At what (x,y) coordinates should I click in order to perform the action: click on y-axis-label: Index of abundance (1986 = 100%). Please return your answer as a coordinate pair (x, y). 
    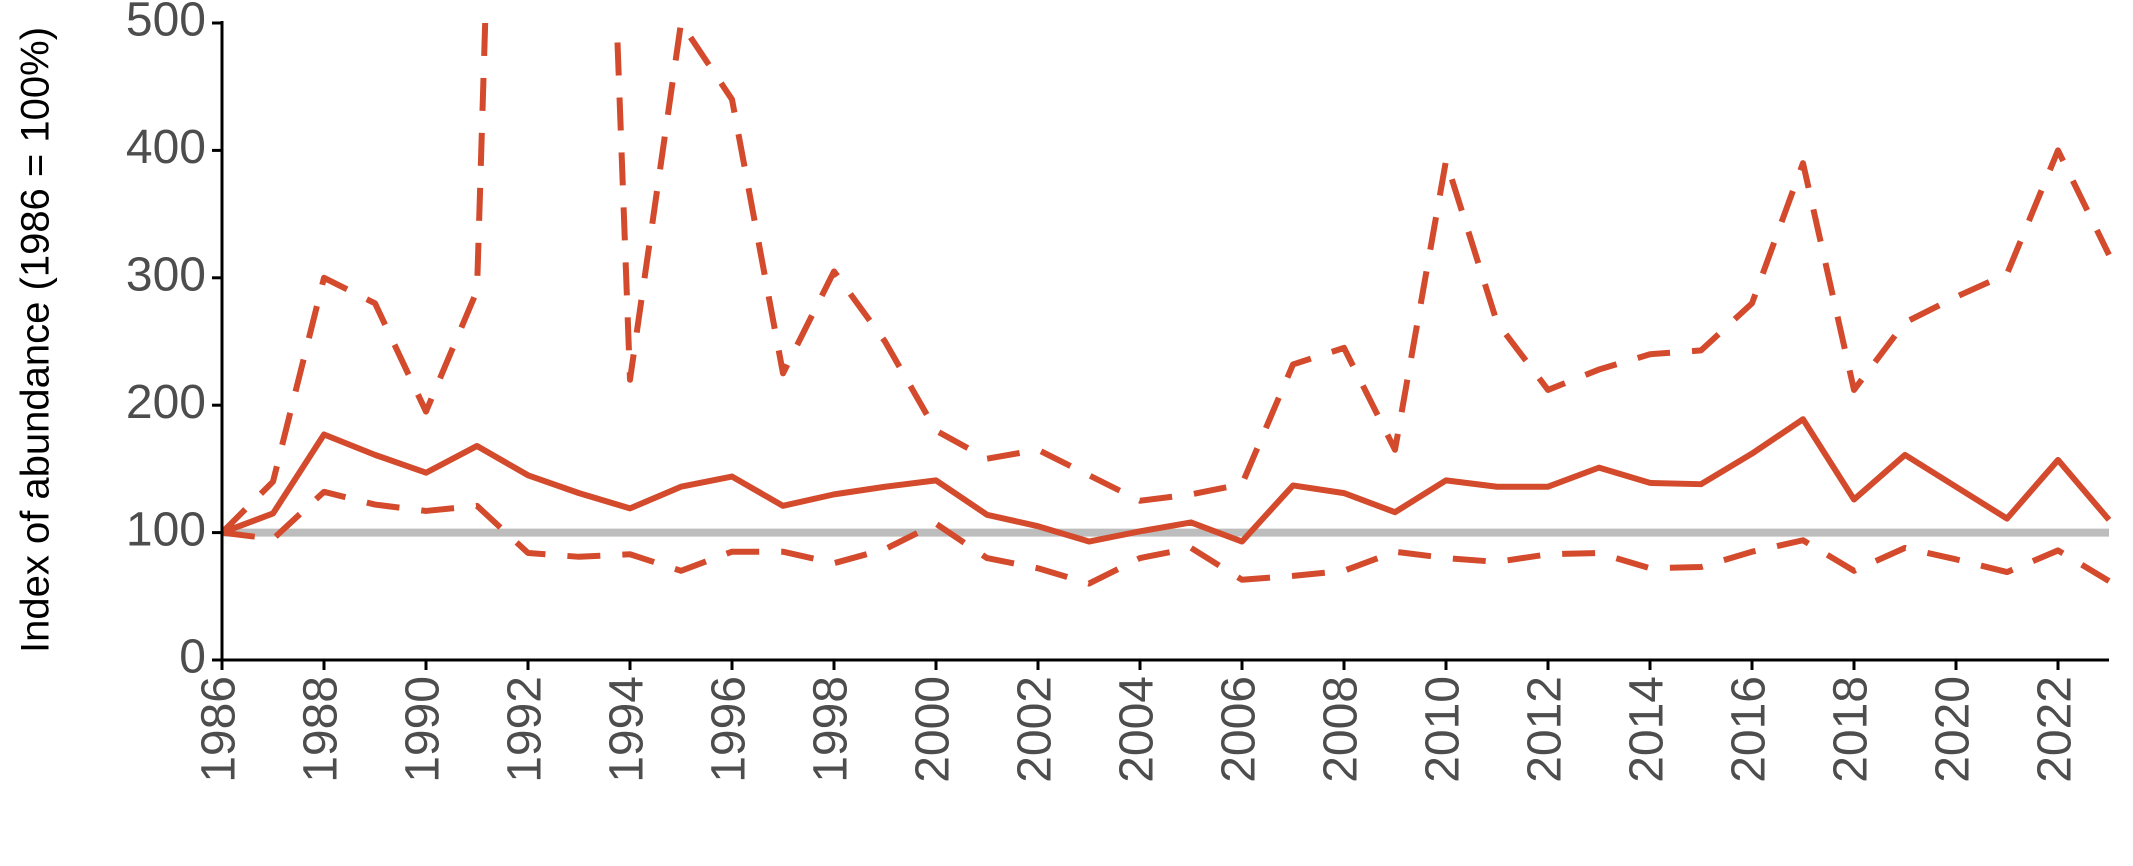
    Looking at the image, I should click on (36, 340).